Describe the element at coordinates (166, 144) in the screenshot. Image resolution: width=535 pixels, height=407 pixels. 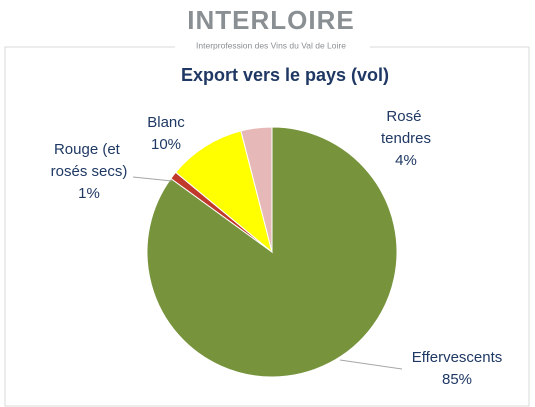
I see `value-label: 10%` at that location.